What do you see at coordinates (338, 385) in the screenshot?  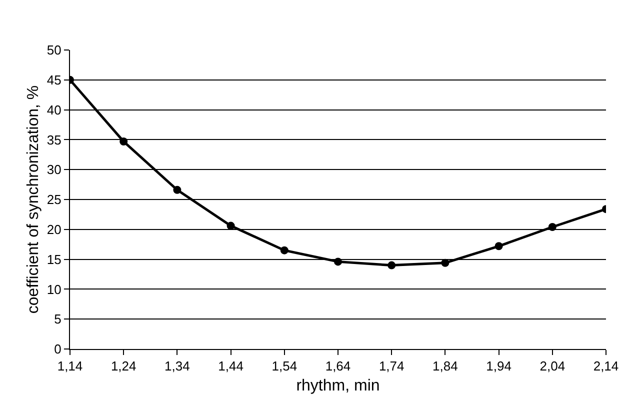 I see `x-axis-title: rhythm, min` at bounding box center [338, 385].